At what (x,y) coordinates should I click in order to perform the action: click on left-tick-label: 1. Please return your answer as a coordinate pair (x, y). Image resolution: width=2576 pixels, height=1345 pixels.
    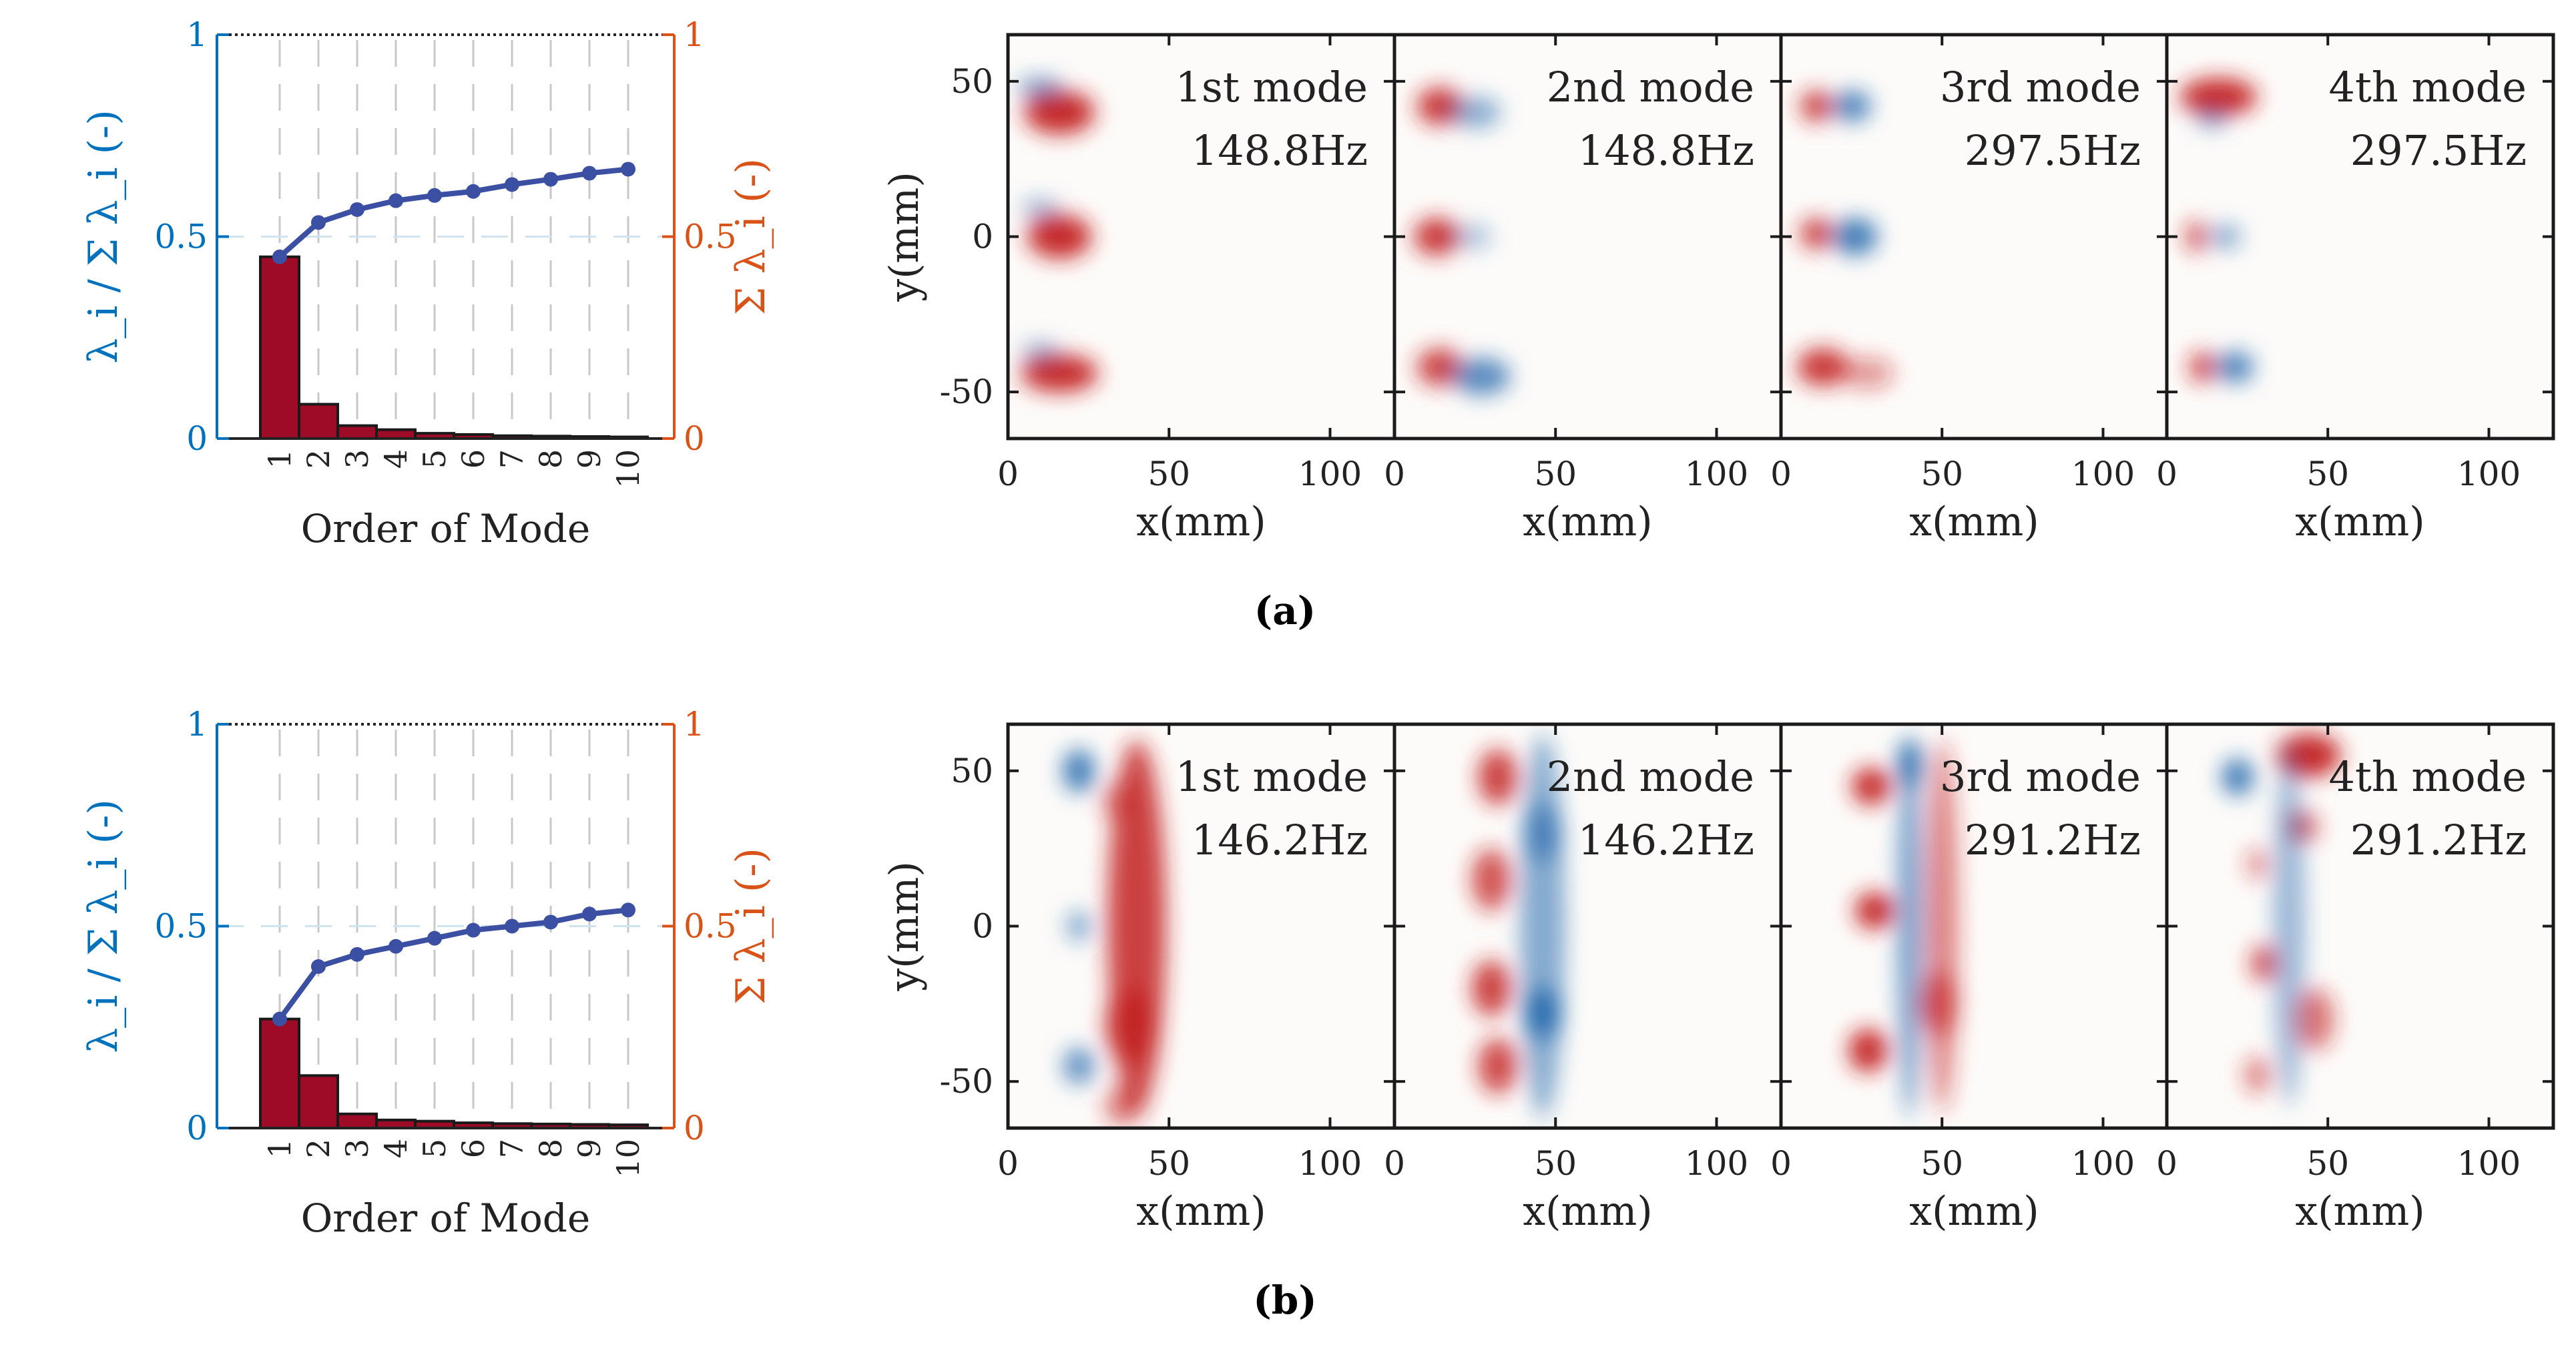
    Looking at the image, I should click on (197, 724).